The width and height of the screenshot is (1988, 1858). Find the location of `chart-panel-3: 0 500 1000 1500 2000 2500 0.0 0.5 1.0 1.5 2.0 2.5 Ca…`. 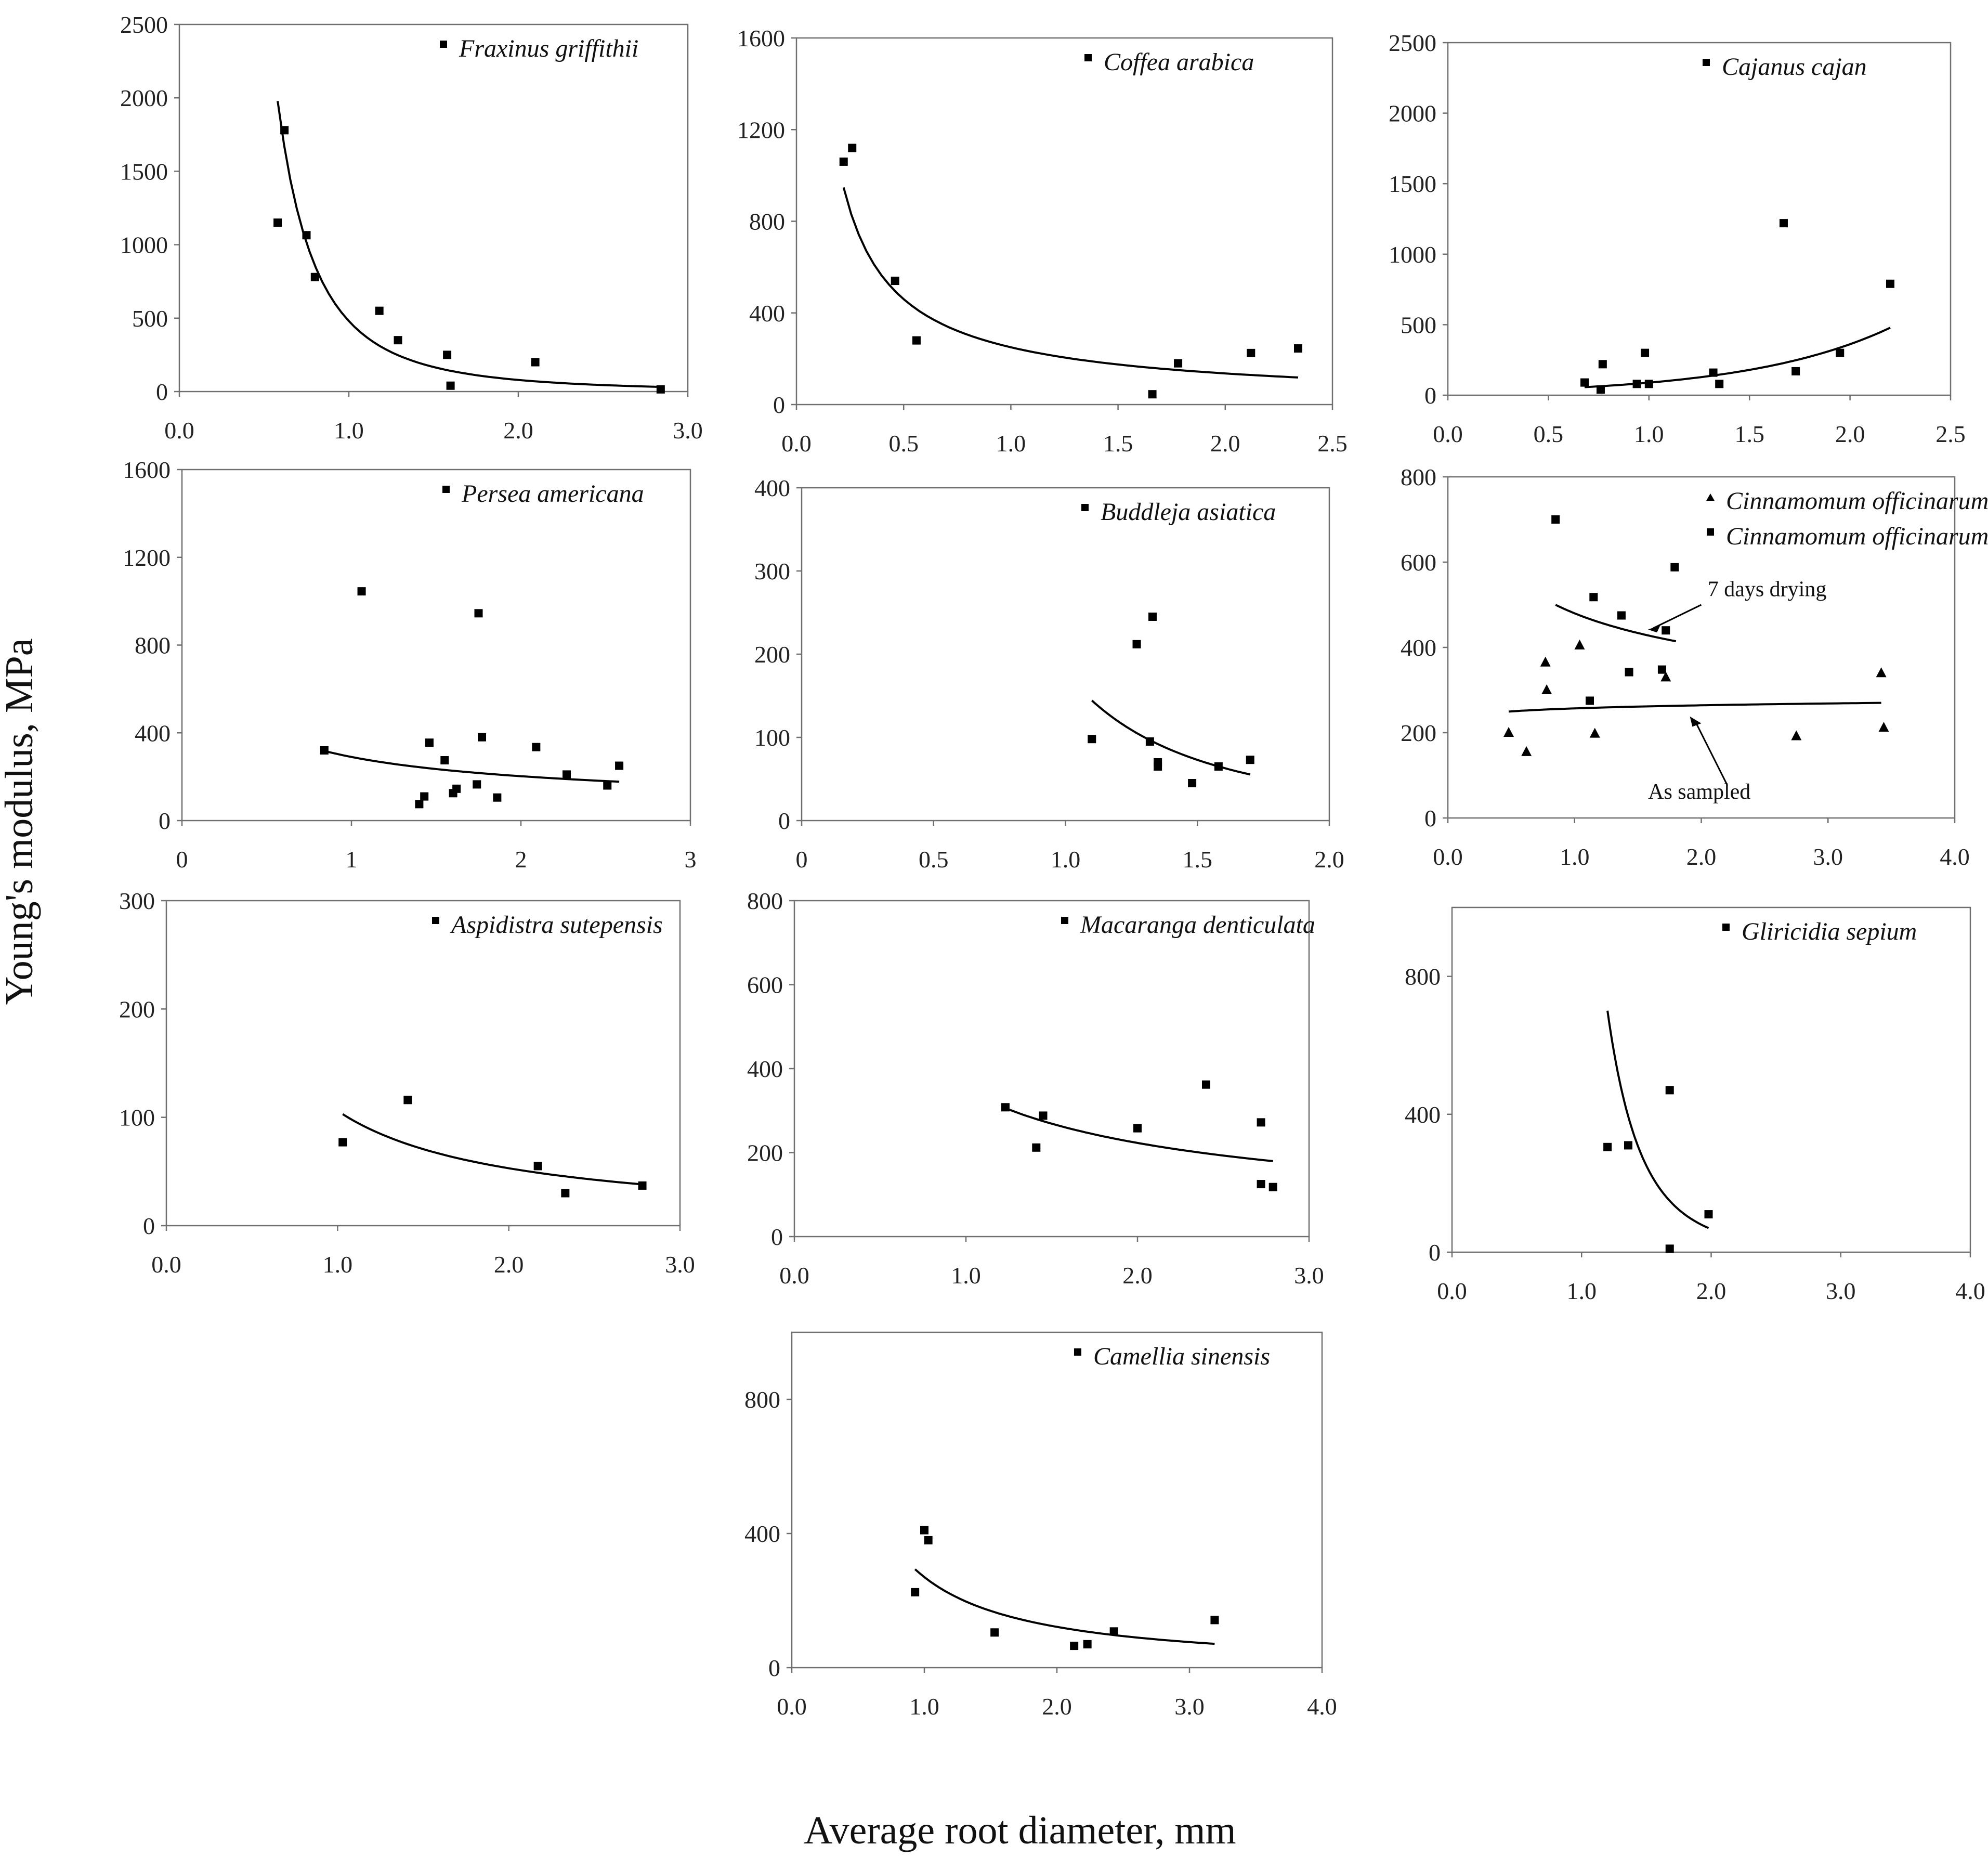

chart-panel-3: 0 500 1000 1500 2000 2500 0.0 0.5 1.0 1.5 2.0 2.5 Ca… is located at coordinates (1677, 238).